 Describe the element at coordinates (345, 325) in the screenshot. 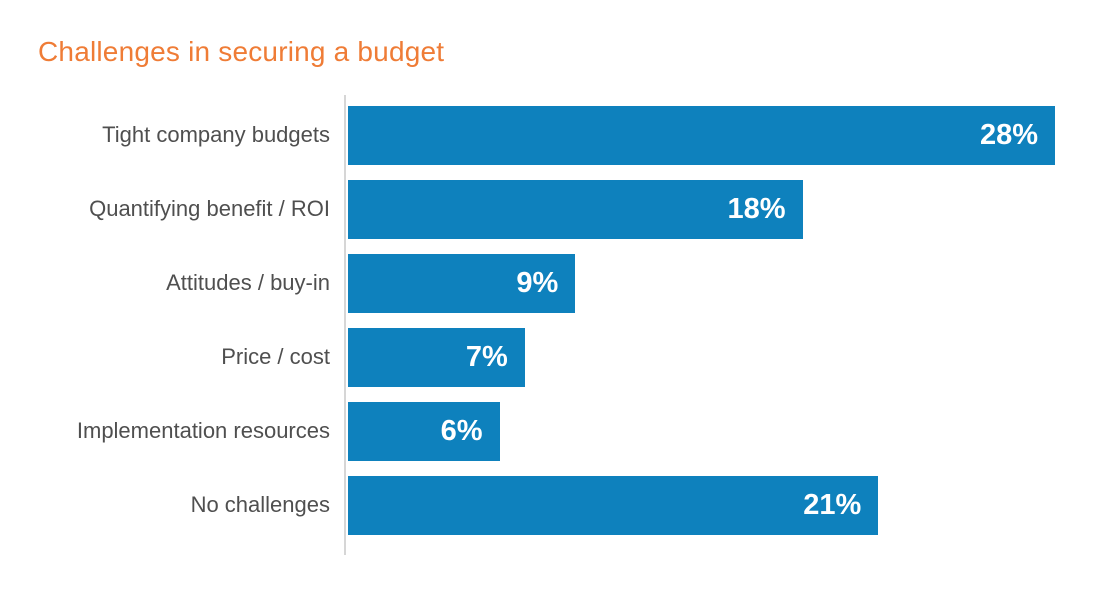

I see `y-axis-line` at that location.